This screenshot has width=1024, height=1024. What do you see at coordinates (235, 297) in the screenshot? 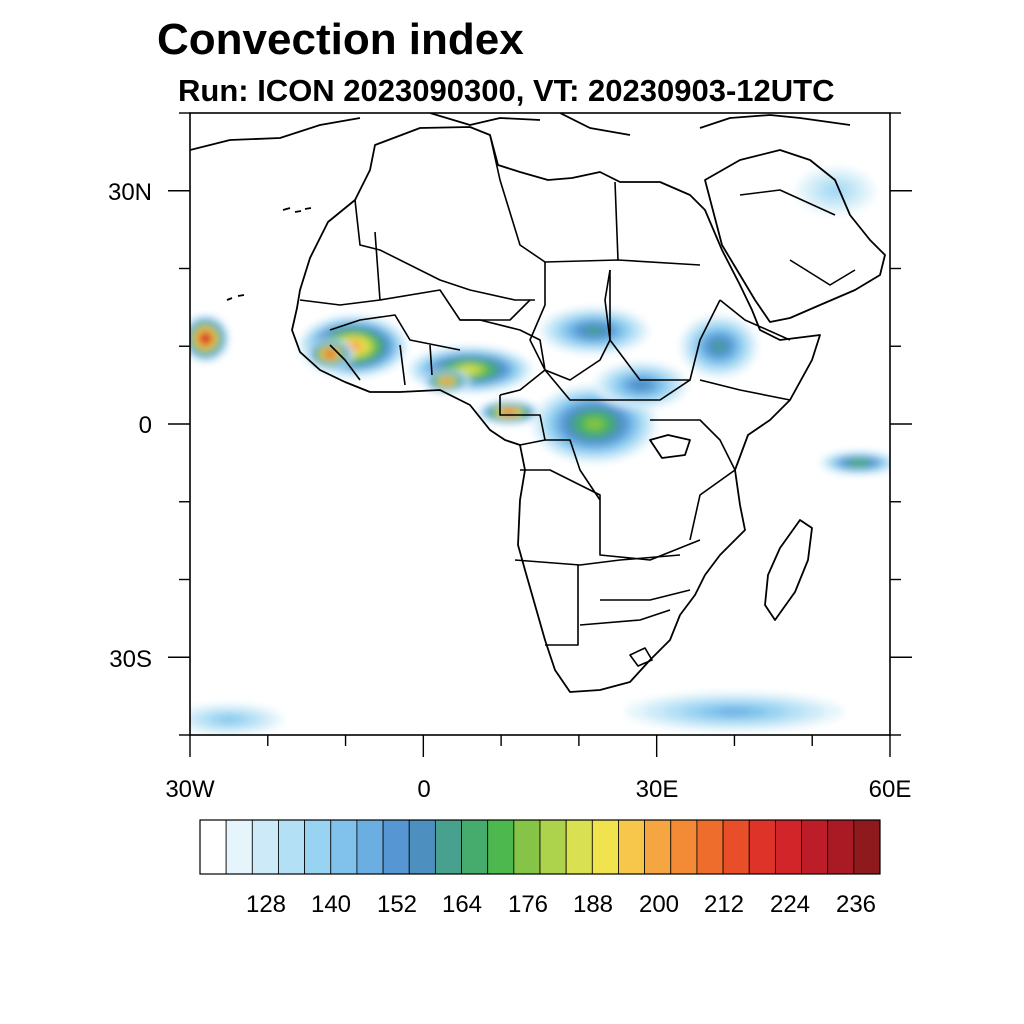
I see `cape-verde-islands` at bounding box center [235, 297].